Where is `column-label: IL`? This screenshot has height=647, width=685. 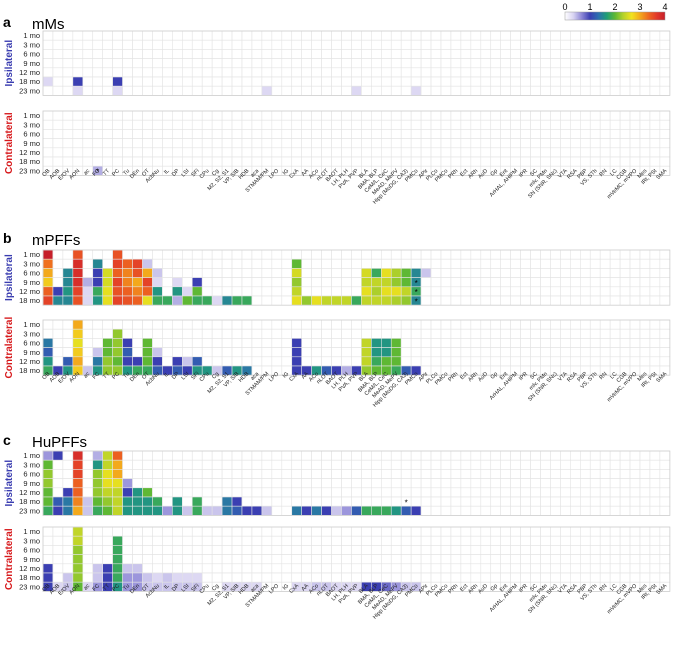
column-label: IL is located at coordinates (167, 172).